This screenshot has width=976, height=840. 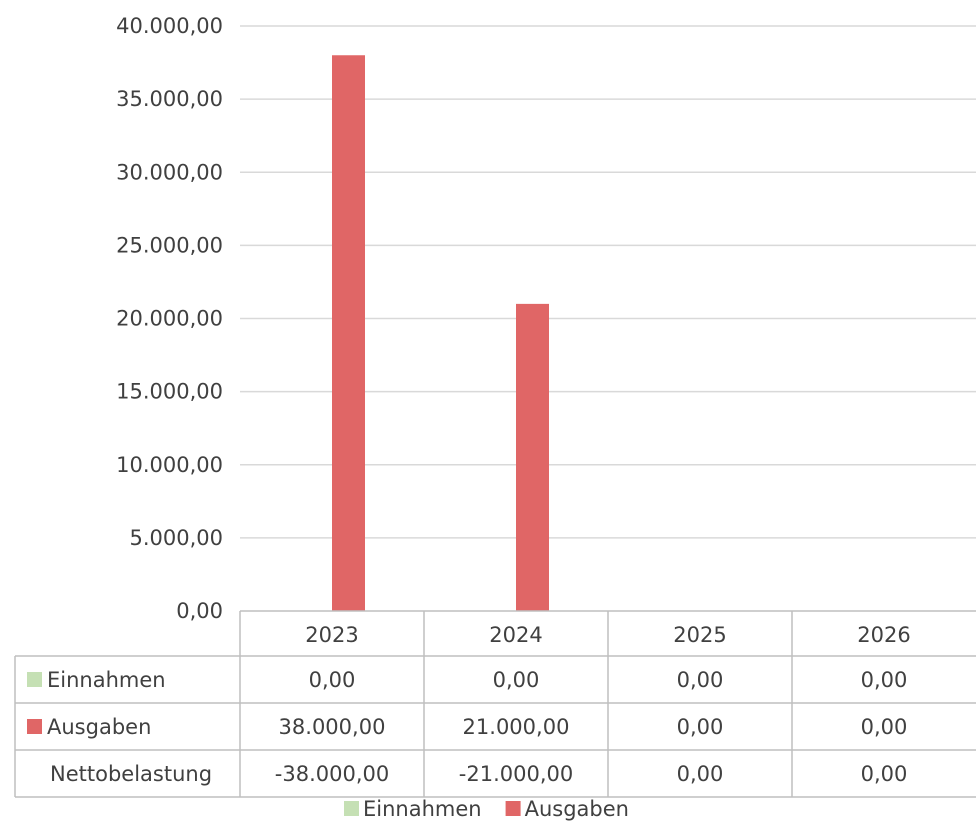 I want to click on x-tick-label: 2026, so click(x=883, y=635).